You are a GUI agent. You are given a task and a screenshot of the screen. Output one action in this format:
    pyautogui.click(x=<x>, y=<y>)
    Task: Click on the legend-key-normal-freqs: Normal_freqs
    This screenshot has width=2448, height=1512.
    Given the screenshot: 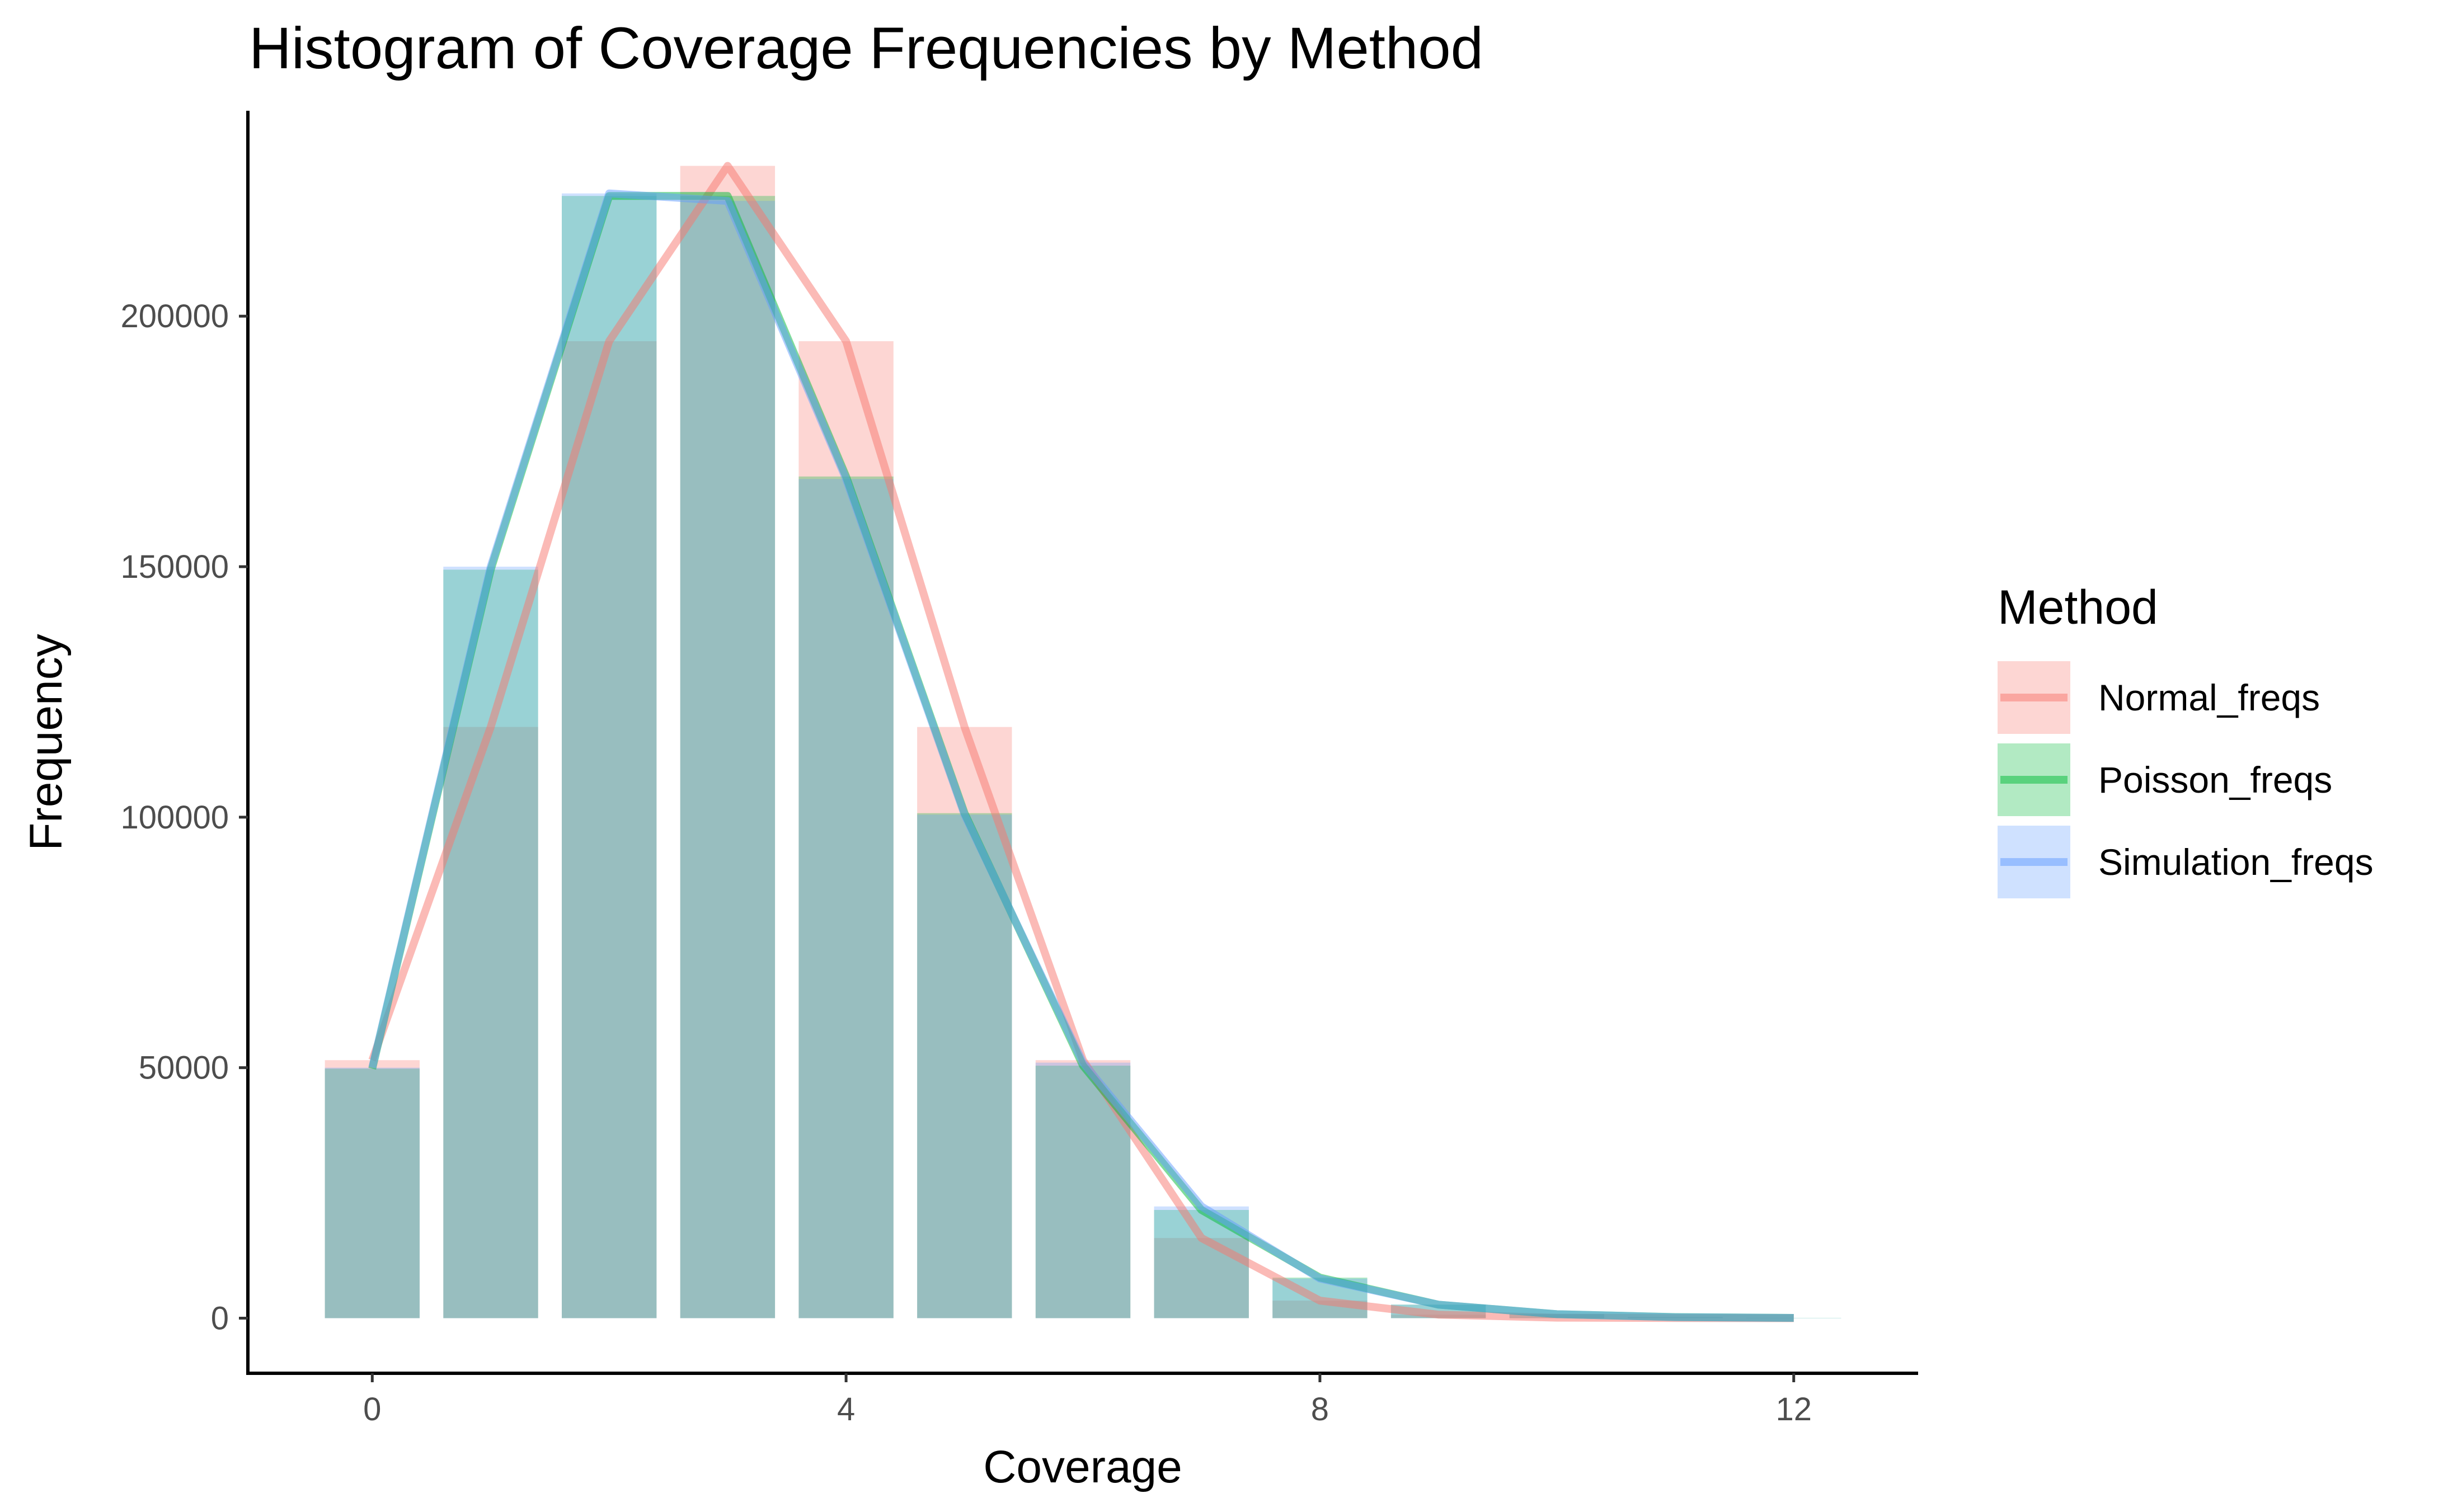 What is the action you would take?
    pyautogui.click(x=2159, y=697)
    